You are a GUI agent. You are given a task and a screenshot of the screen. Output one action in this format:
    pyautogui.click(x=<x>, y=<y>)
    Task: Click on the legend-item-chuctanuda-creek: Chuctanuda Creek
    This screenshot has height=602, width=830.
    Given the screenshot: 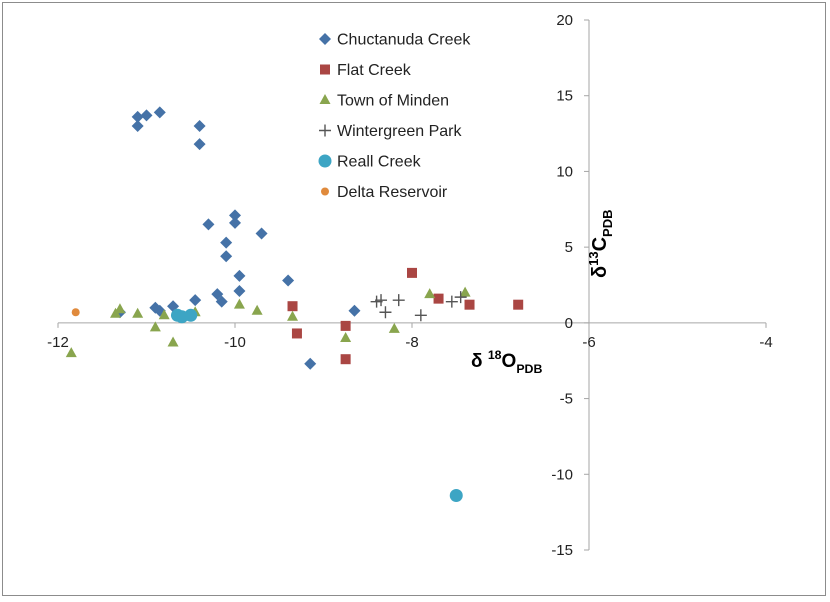 What is the action you would take?
    pyautogui.click(x=395, y=40)
    